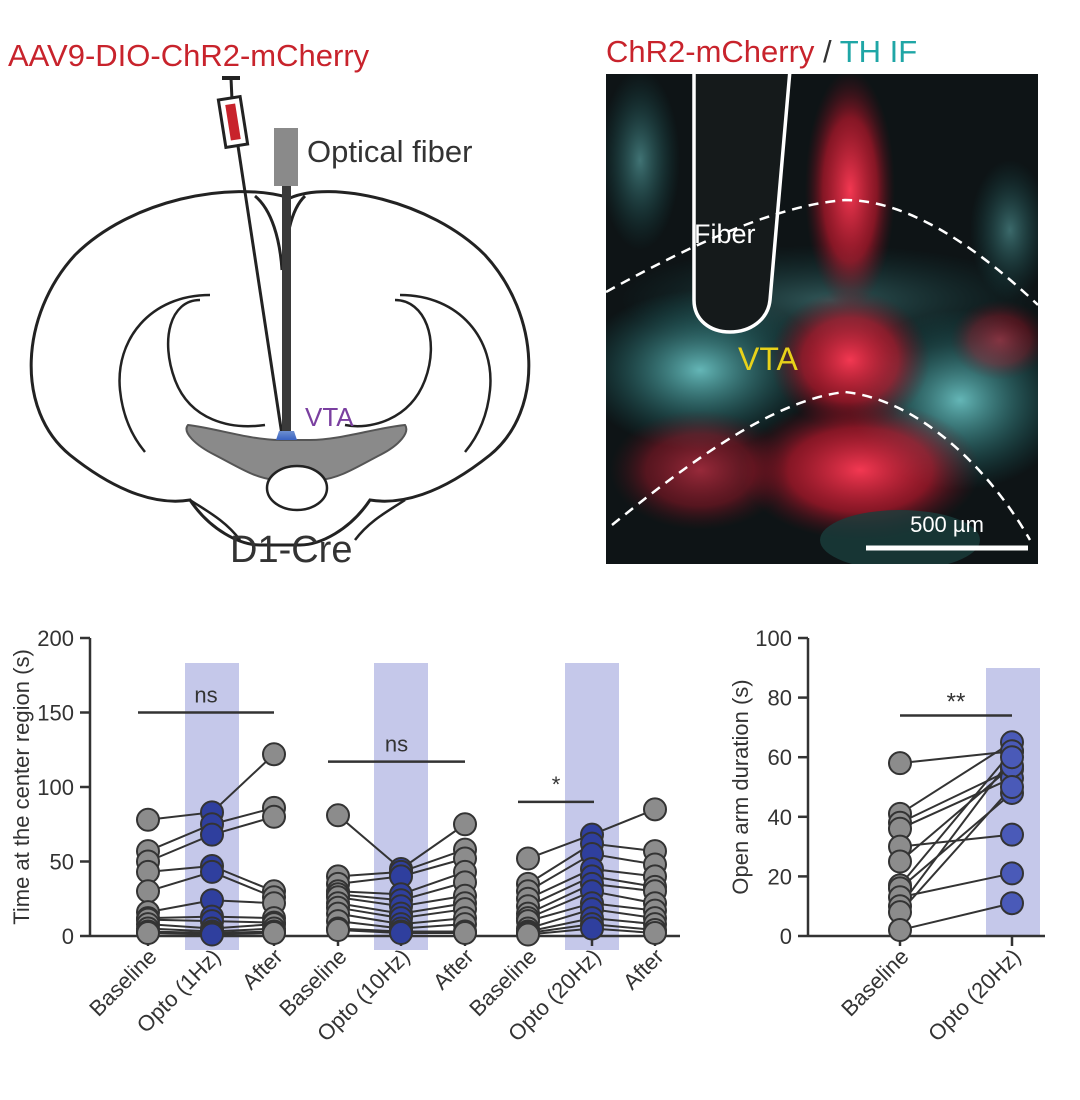 Image resolution: width=1080 pixels, height=1100 pixels. Describe the element at coordinates (297, 519) in the screenshot. I see `brainstem-lower` at that location.